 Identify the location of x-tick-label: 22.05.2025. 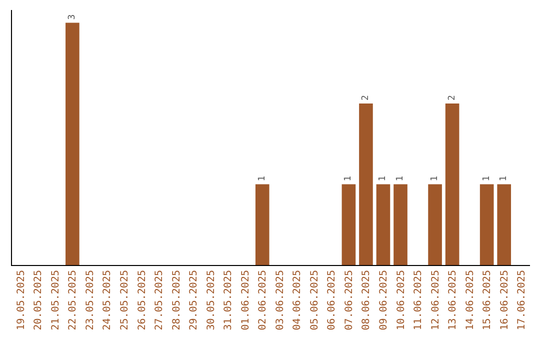
(73, 300).